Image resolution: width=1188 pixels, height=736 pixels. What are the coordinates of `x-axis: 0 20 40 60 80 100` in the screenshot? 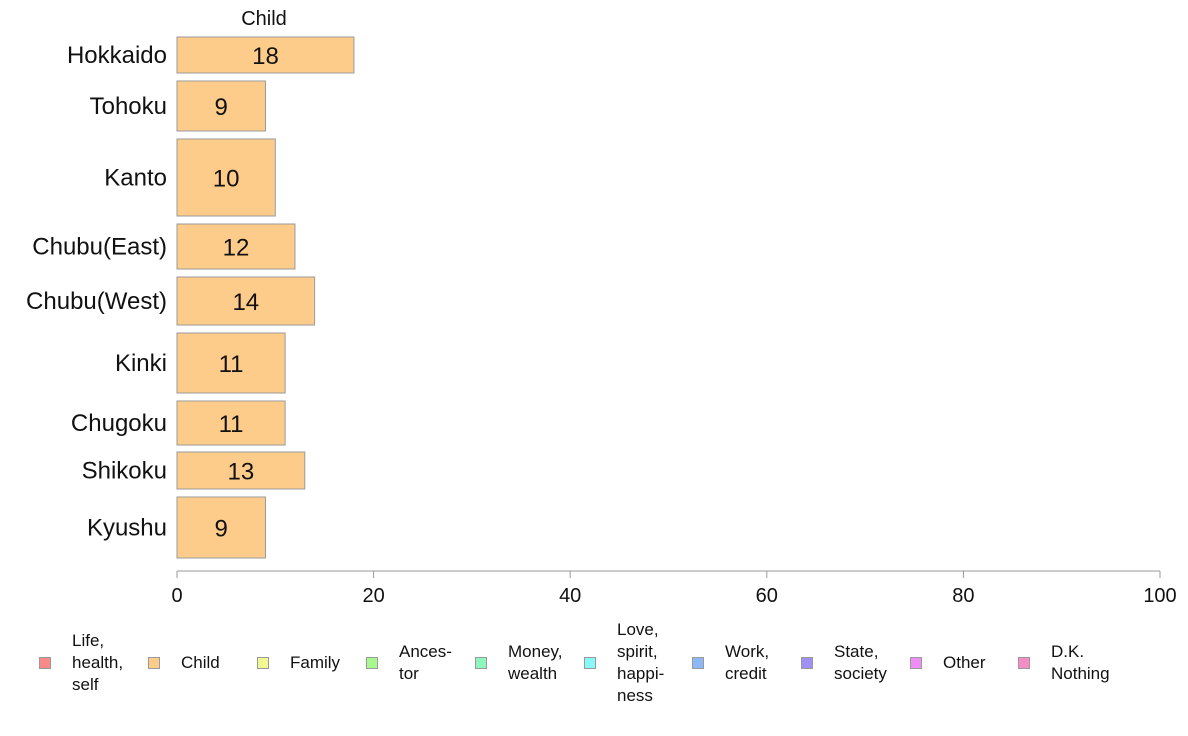 It's located at (674, 588).